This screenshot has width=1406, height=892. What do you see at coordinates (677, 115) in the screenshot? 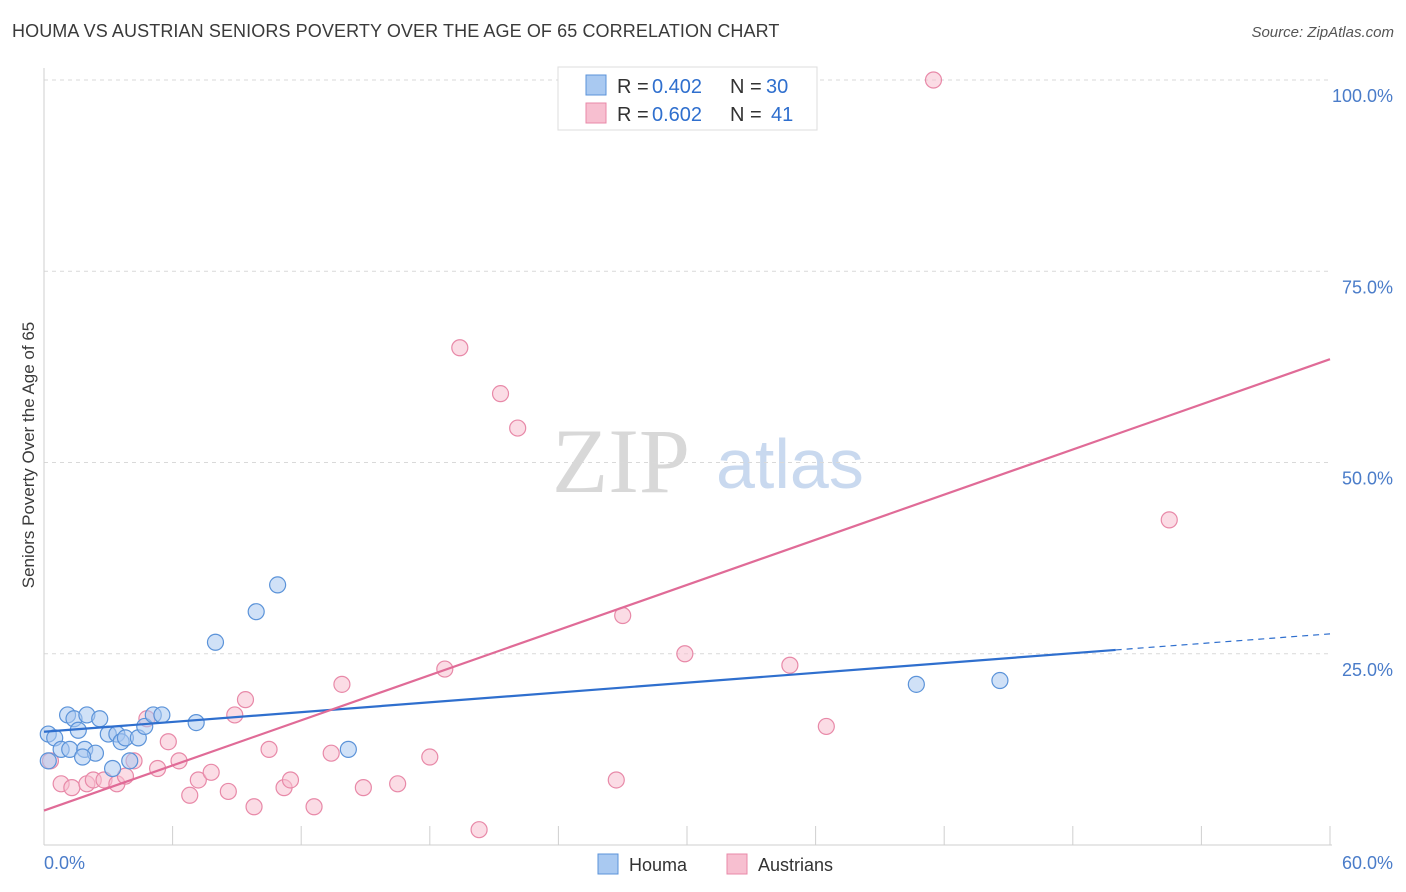
I see `legend-austrians-r-value: 0.602` at bounding box center [677, 115].